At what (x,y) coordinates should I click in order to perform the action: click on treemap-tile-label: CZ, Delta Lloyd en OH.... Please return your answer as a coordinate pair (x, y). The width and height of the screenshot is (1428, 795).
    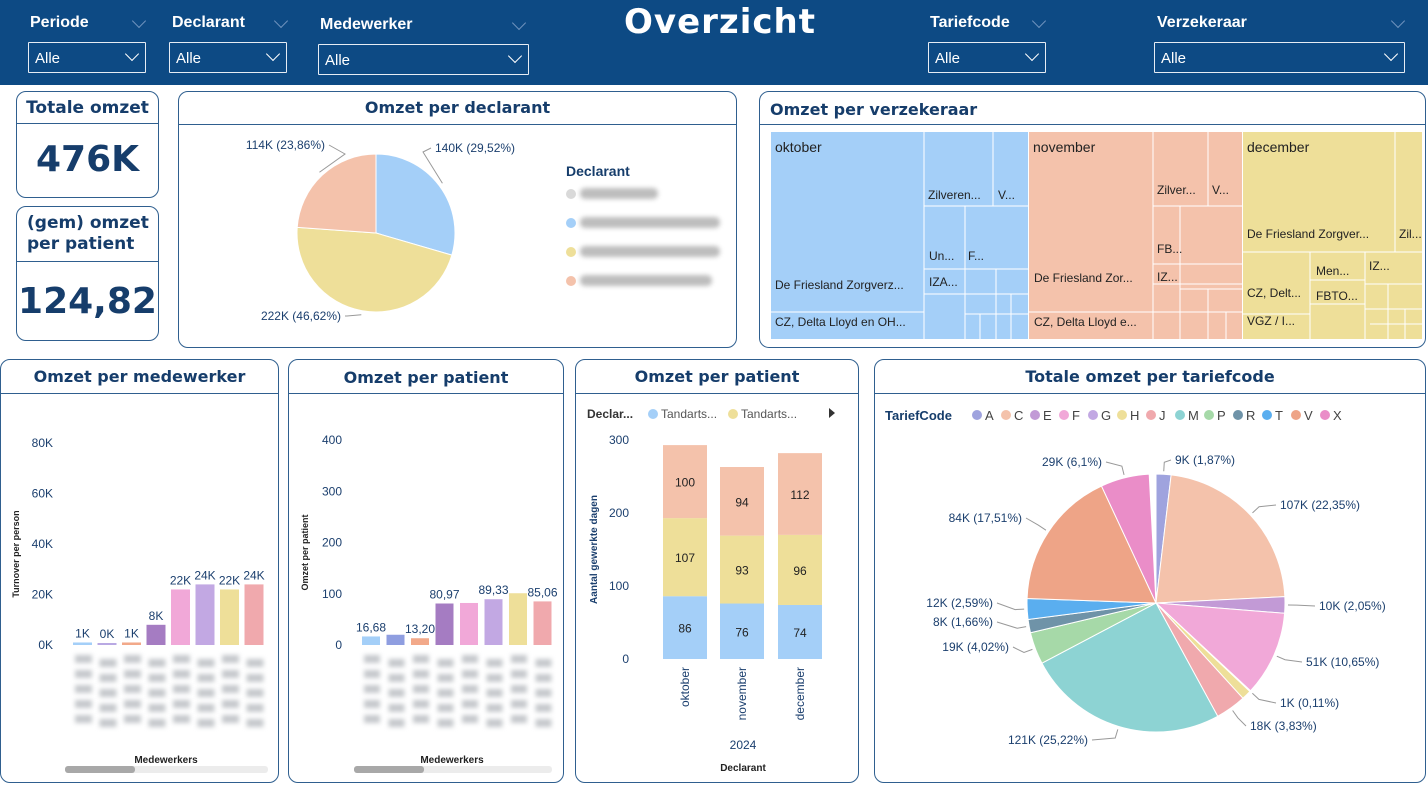
    Looking at the image, I should click on (840, 322).